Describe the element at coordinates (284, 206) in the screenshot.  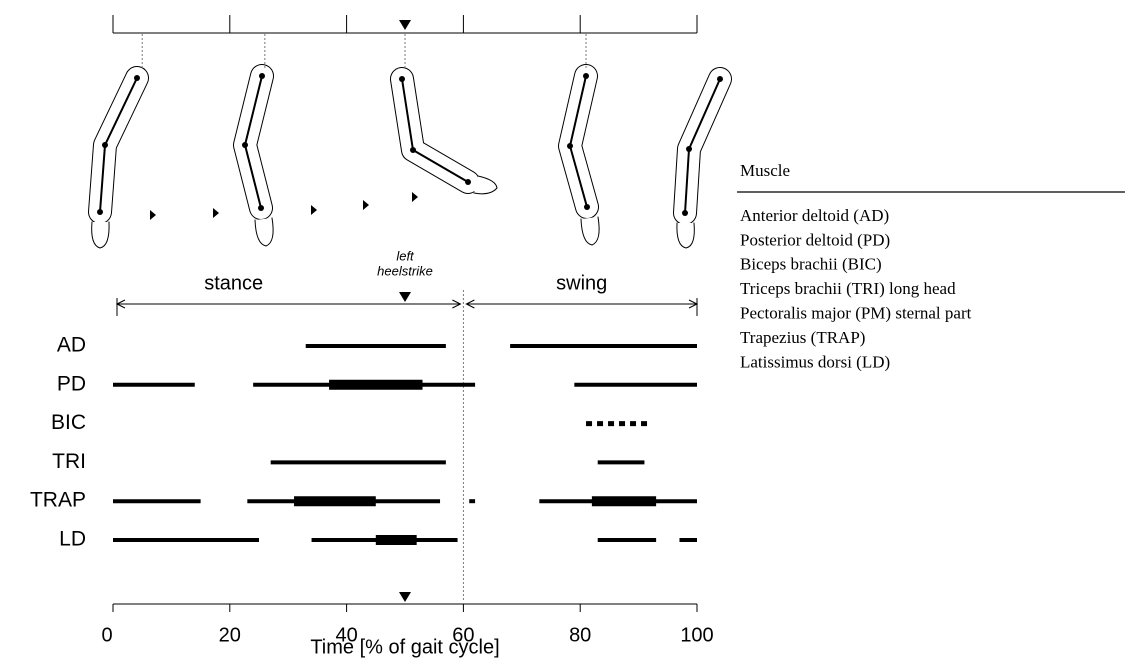
I see `motion-arrows` at that location.